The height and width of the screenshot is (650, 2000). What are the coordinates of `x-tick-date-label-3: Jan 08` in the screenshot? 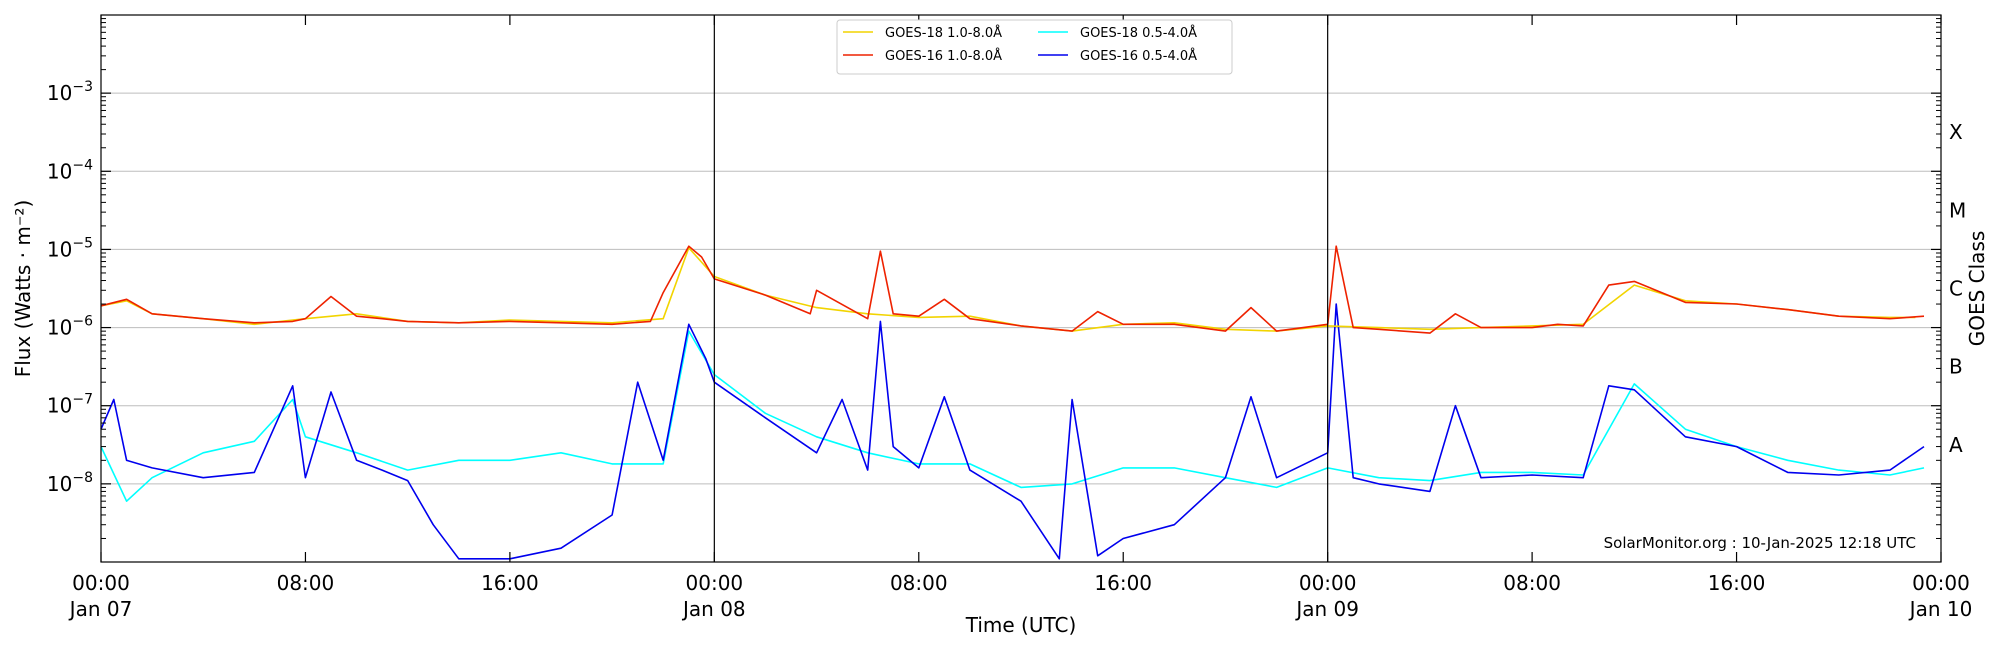 It's located at (713, 609).